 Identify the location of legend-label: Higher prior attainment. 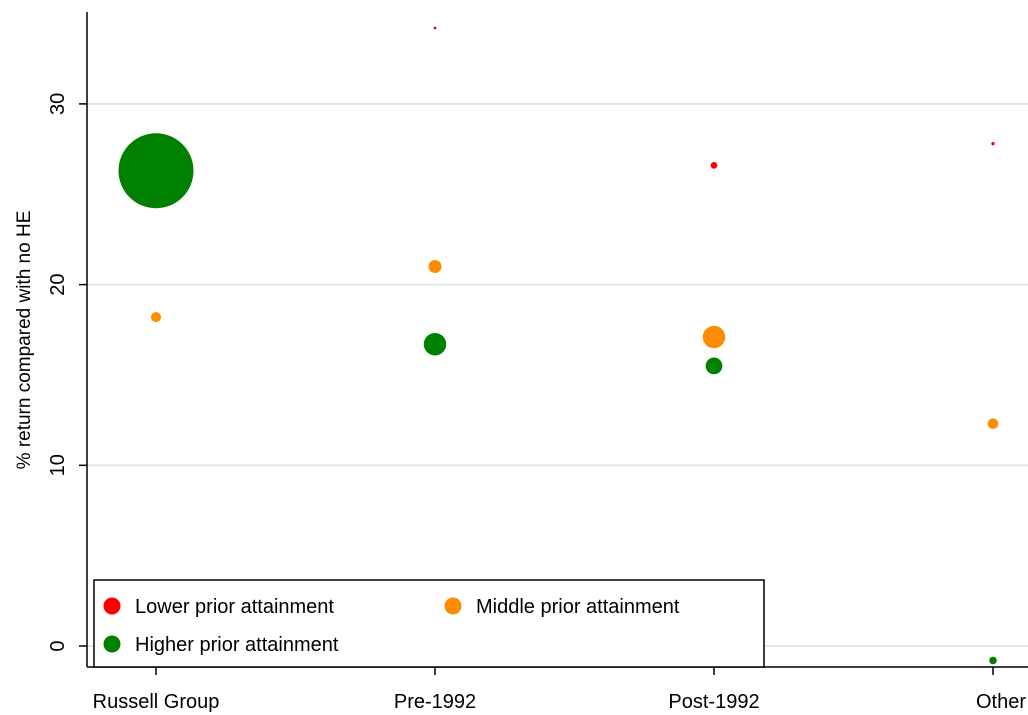
(237, 645).